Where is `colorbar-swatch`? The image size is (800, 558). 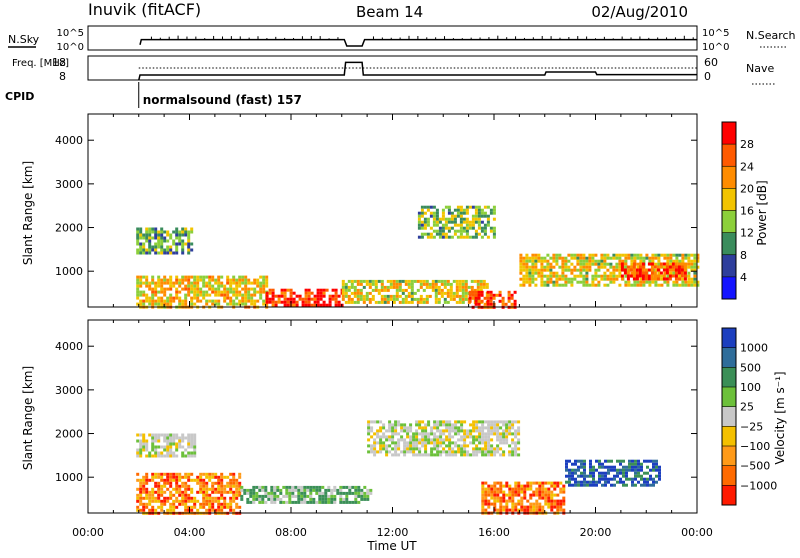
colorbar-swatch is located at coordinates (729, 133).